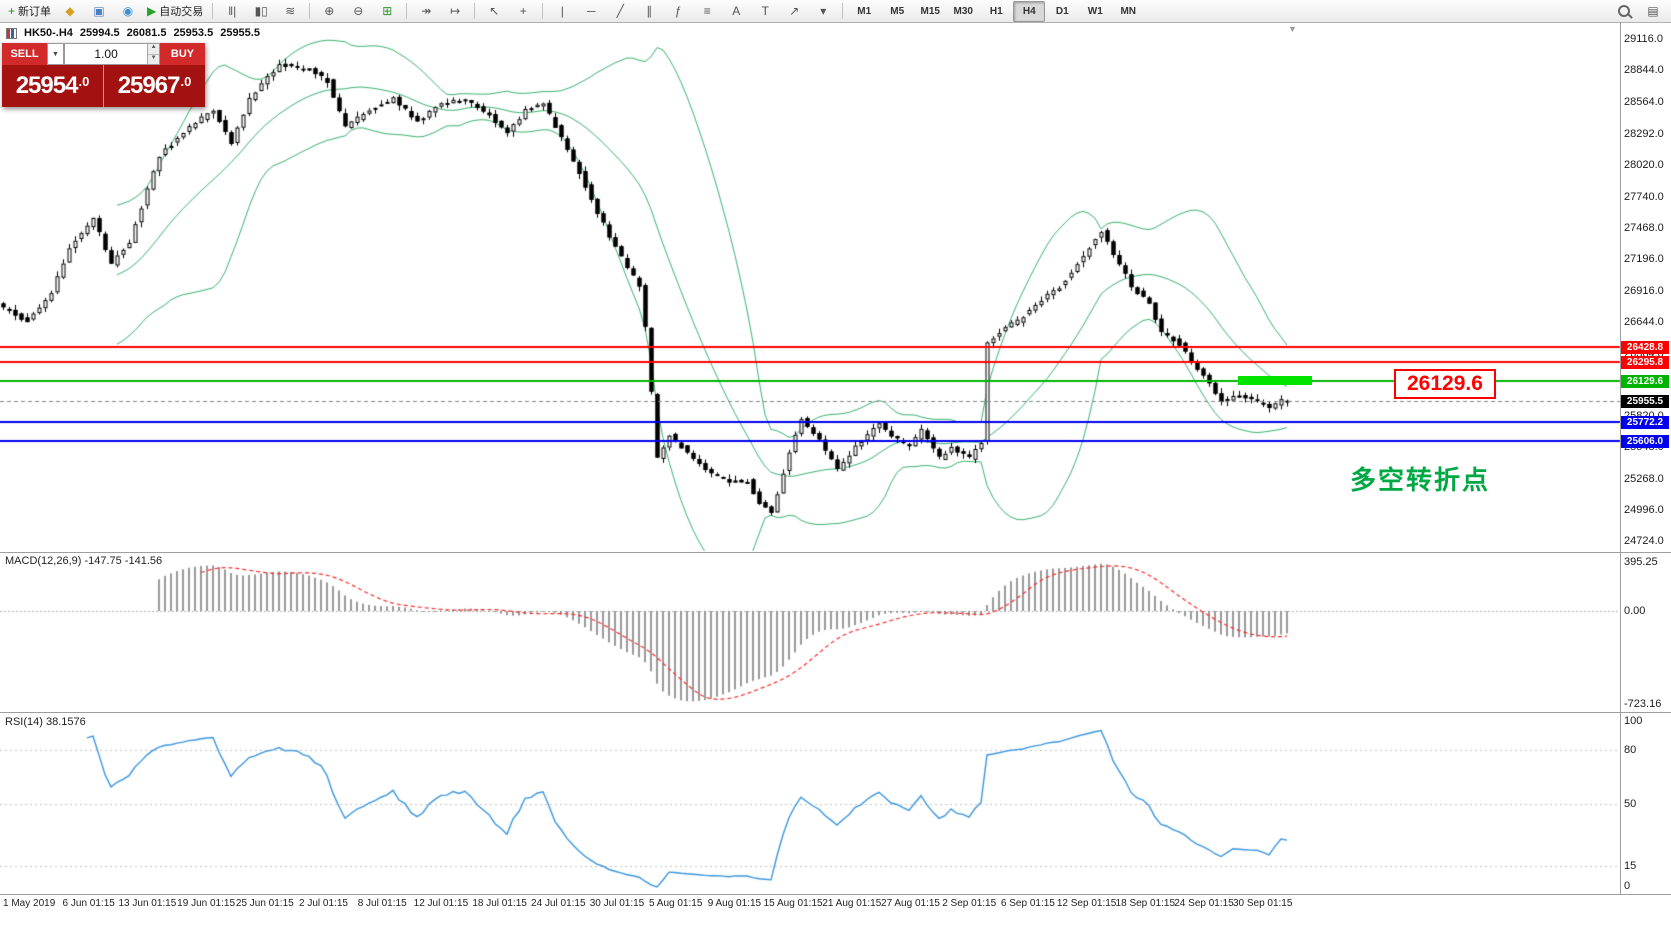 Image resolution: width=1671 pixels, height=948 pixels. What do you see at coordinates (84, 561) in the screenshot?
I see `macd-indicator-label: MACD(12,26,9) -147.75 -141.56` at bounding box center [84, 561].